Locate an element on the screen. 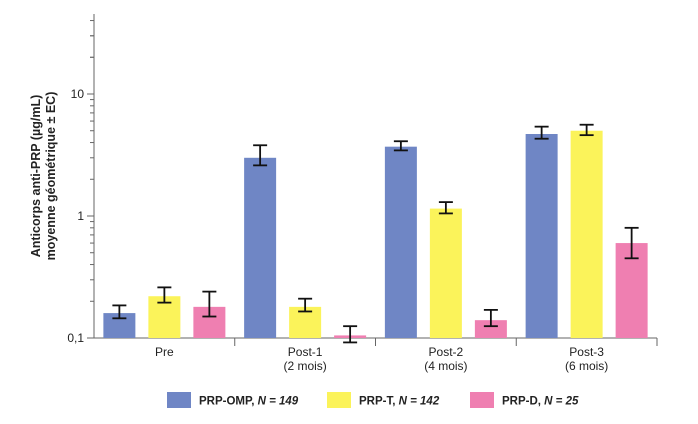  legend-label: PRP-T, N = 142 is located at coordinates (399, 402).